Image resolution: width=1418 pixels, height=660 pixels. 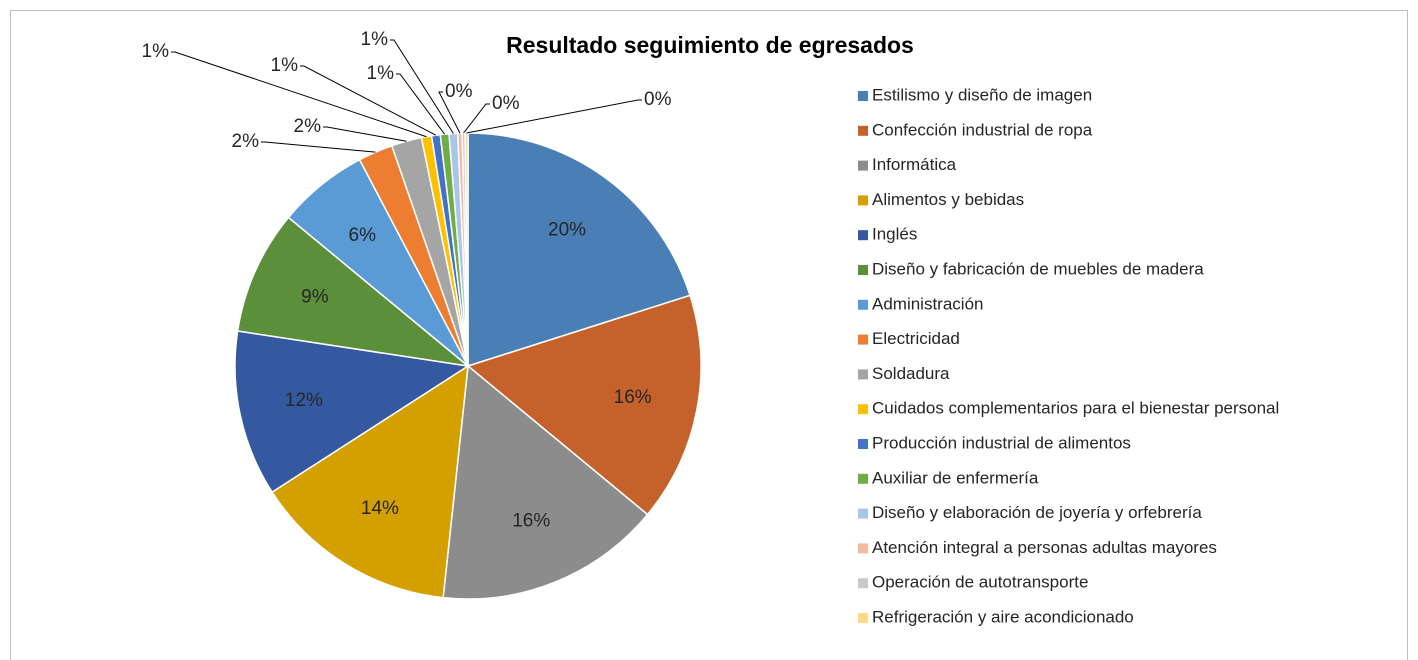 What do you see at coordinates (948, 199) in the screenshot?
I see `legend-label: Alimentos y bebidas` at bounding box center [948, 199].